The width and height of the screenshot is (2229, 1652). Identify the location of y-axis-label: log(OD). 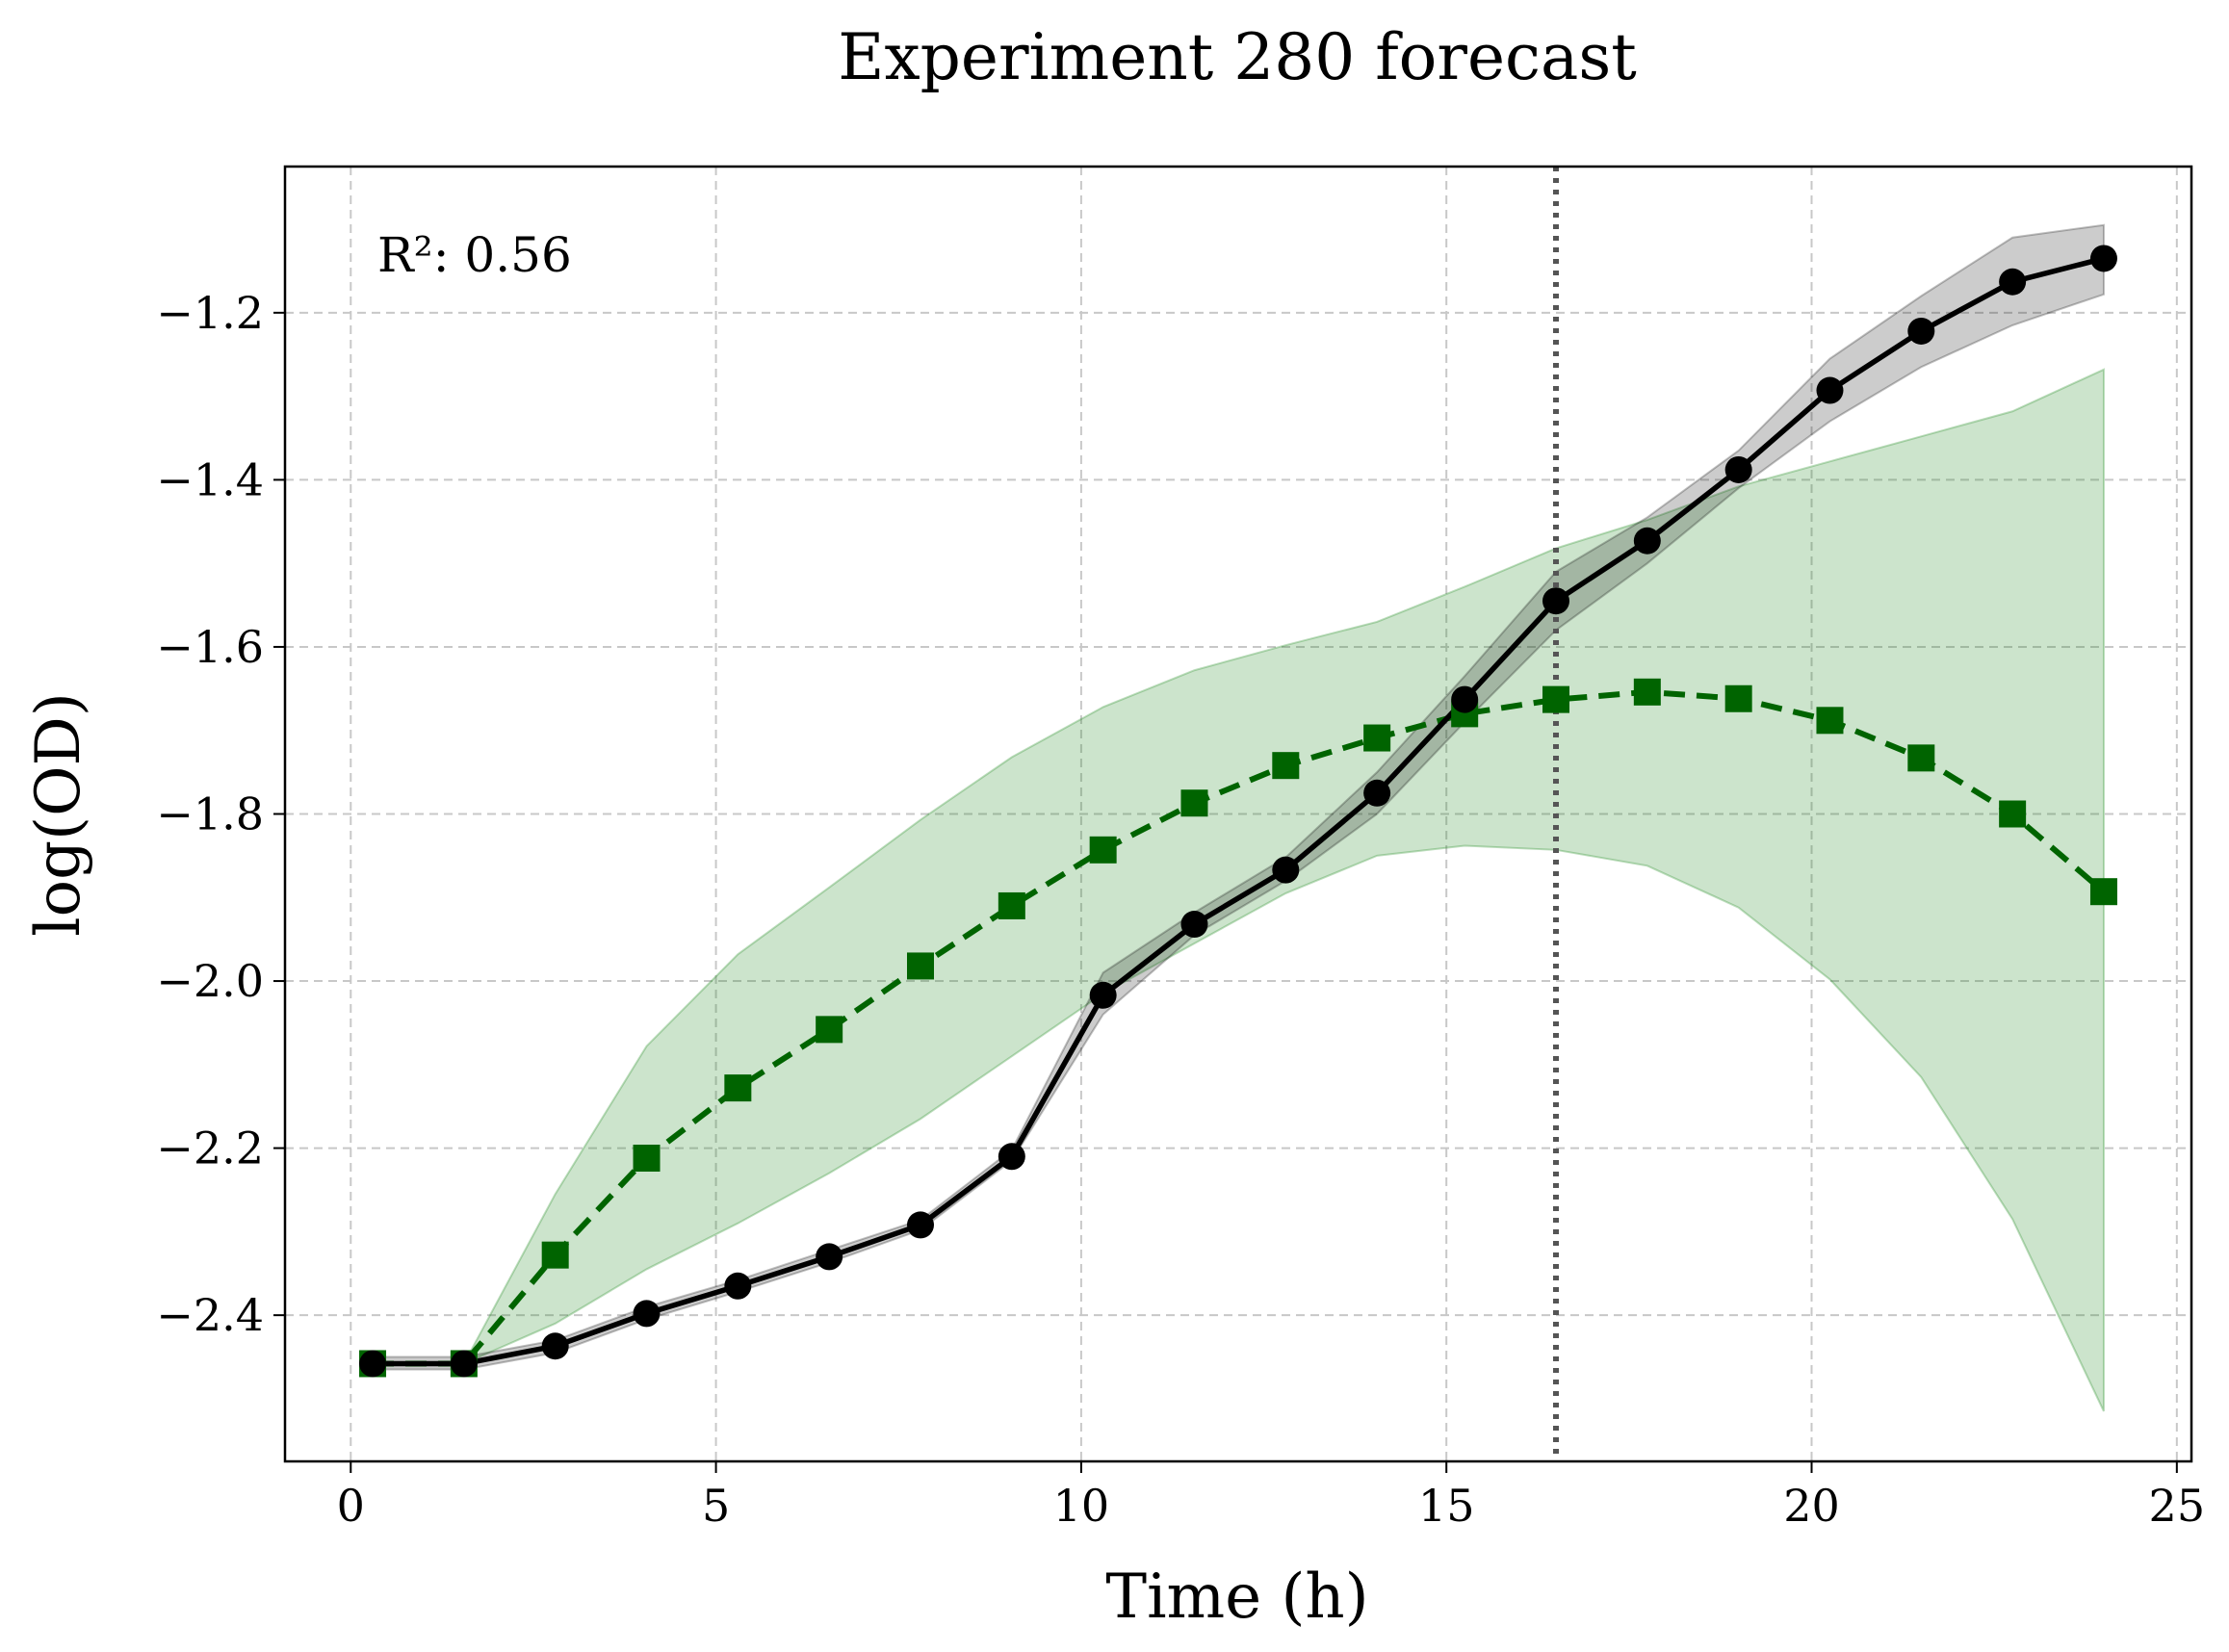
(58, 814).